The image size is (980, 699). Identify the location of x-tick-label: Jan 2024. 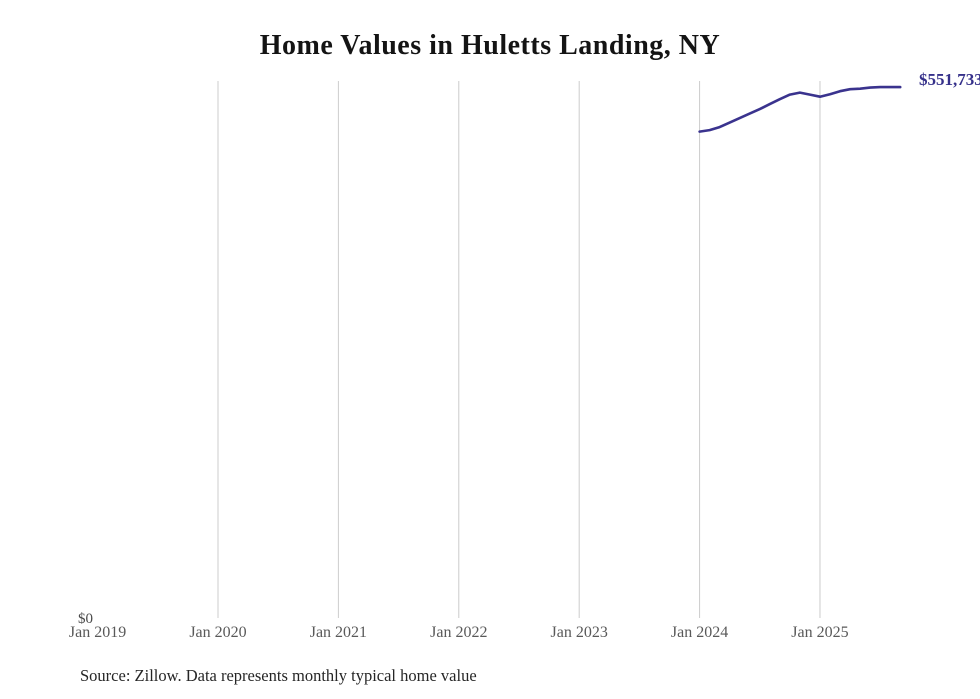
(699, 632).